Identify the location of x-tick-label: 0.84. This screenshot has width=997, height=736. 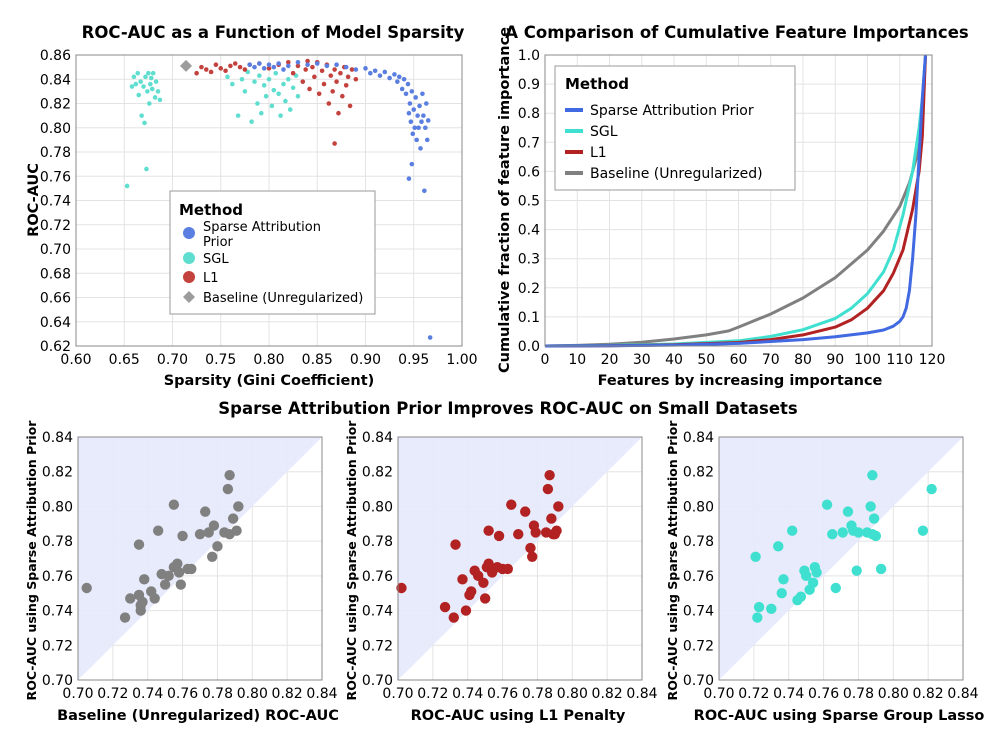
(321, 694).